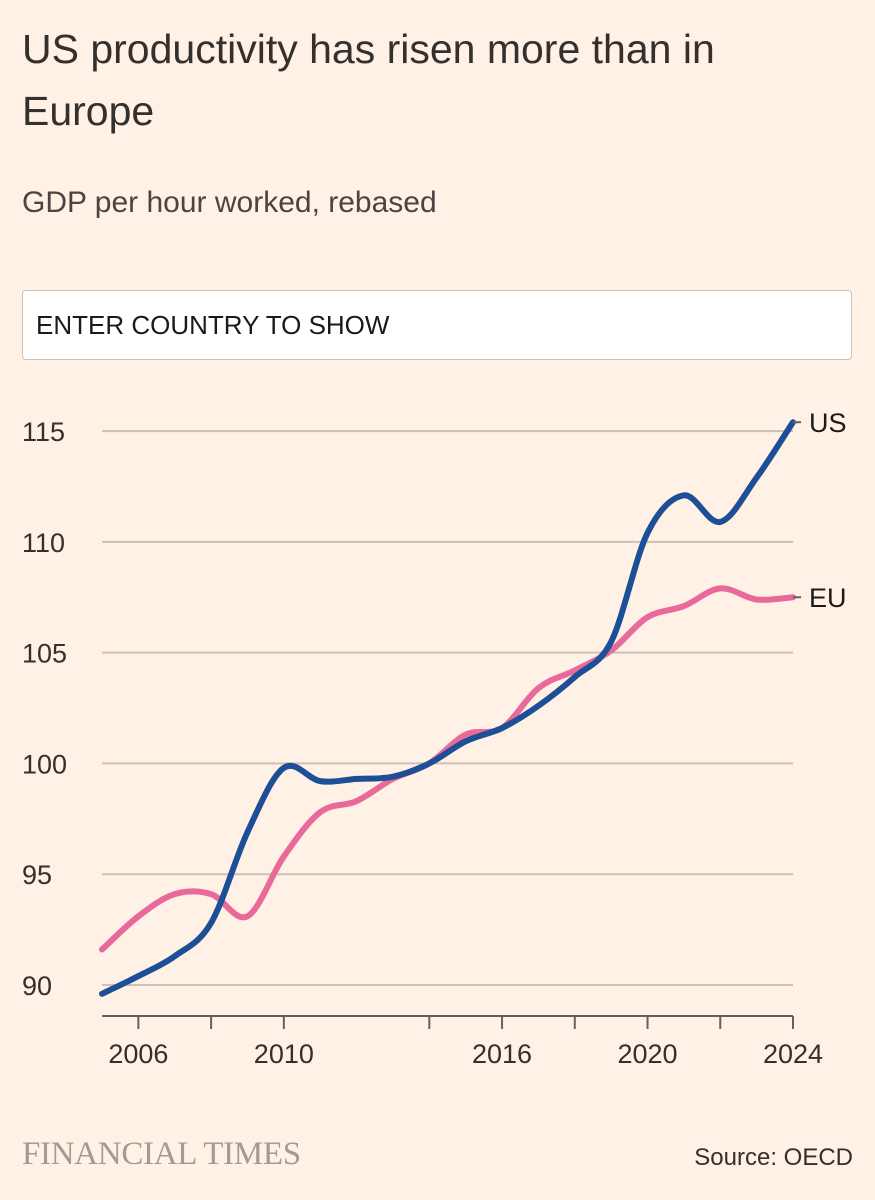 Image resolution: width=875 pixels, height=1200 pixels. What do you see at coordinates (44, 709) in the screenshot?
I see `y-axis-labels: 90 95 100 105 110 115` at bounding box center [44, 709].